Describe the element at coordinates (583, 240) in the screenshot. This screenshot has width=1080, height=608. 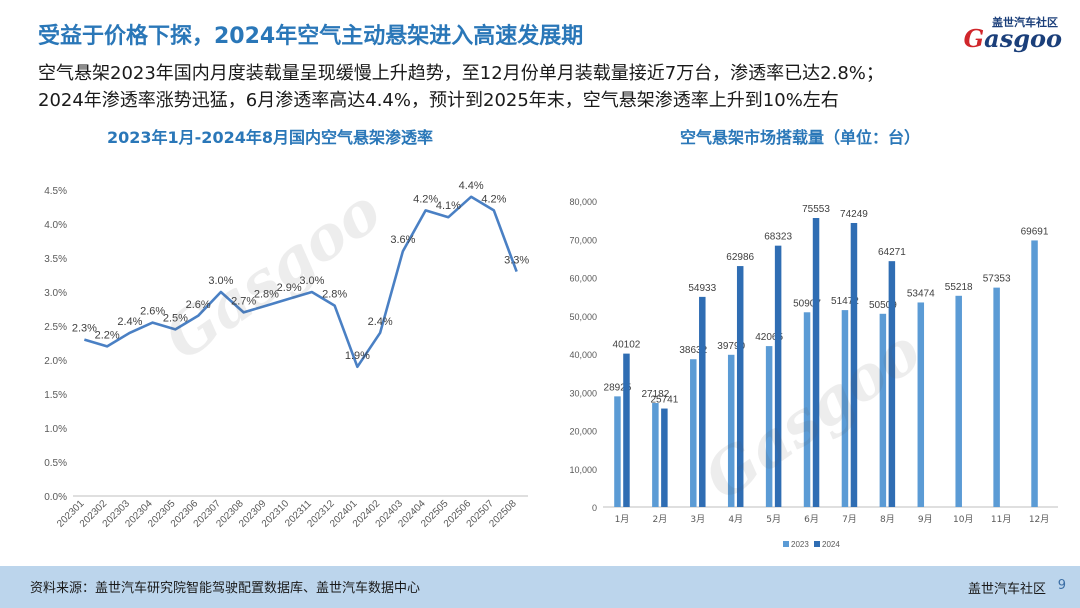
I see `y-tick-label: 70,000` at that location.